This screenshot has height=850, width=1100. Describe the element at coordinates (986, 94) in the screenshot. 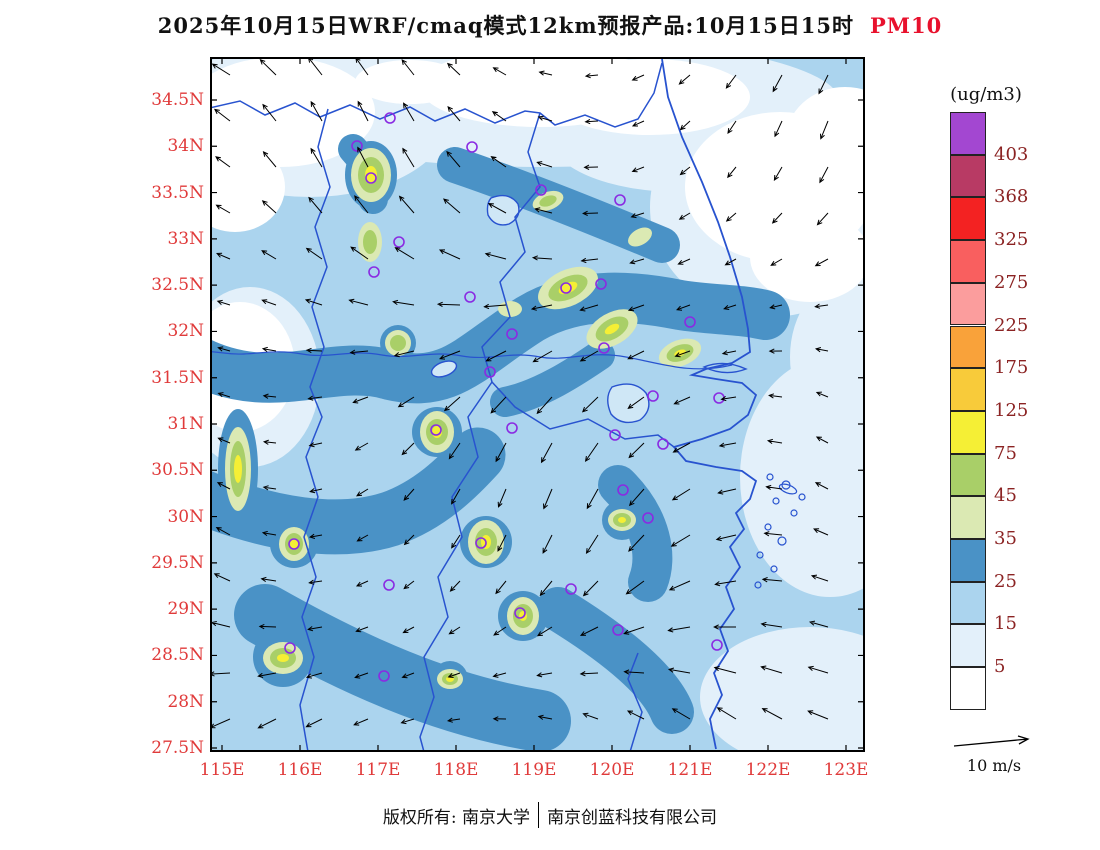

I see `colorbar-unit: (ug/m3)` at that location.